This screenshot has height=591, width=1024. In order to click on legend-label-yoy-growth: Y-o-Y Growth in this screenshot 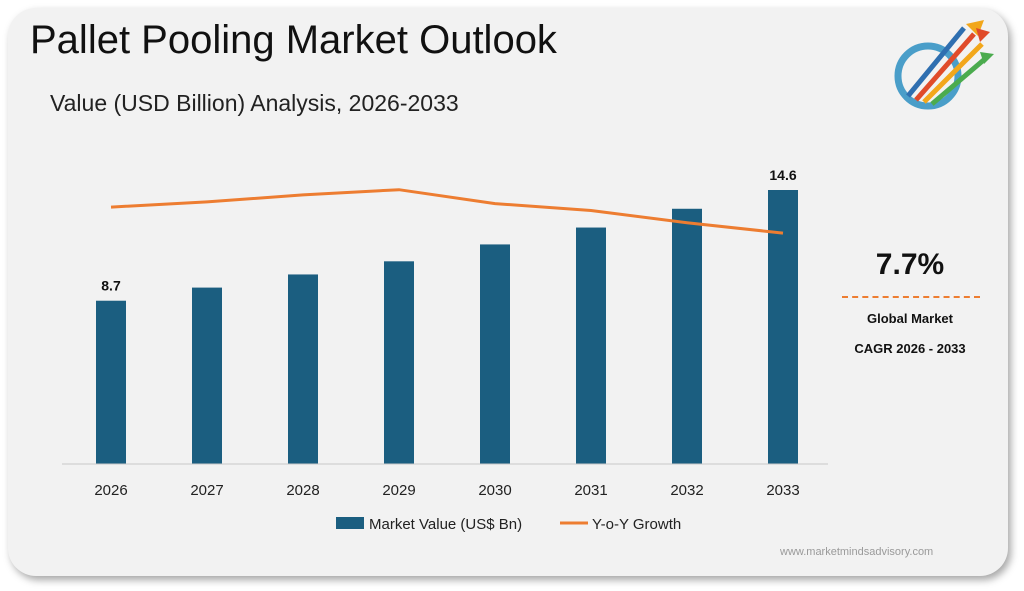, I will do `click(636, 524)`.